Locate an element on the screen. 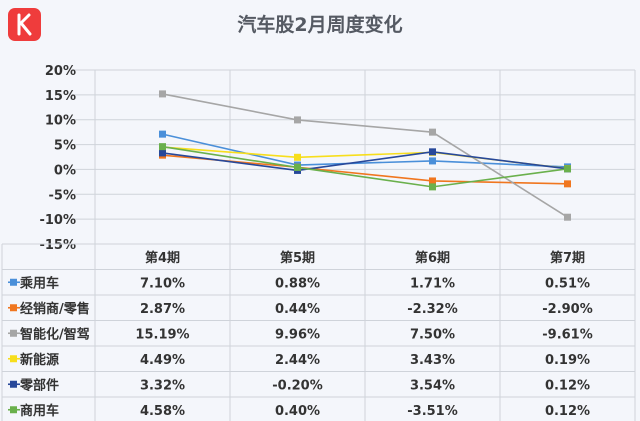 The height and width of the screenshot is (421, 640). data-label: 4.58% is located at coordinates (162, 411).